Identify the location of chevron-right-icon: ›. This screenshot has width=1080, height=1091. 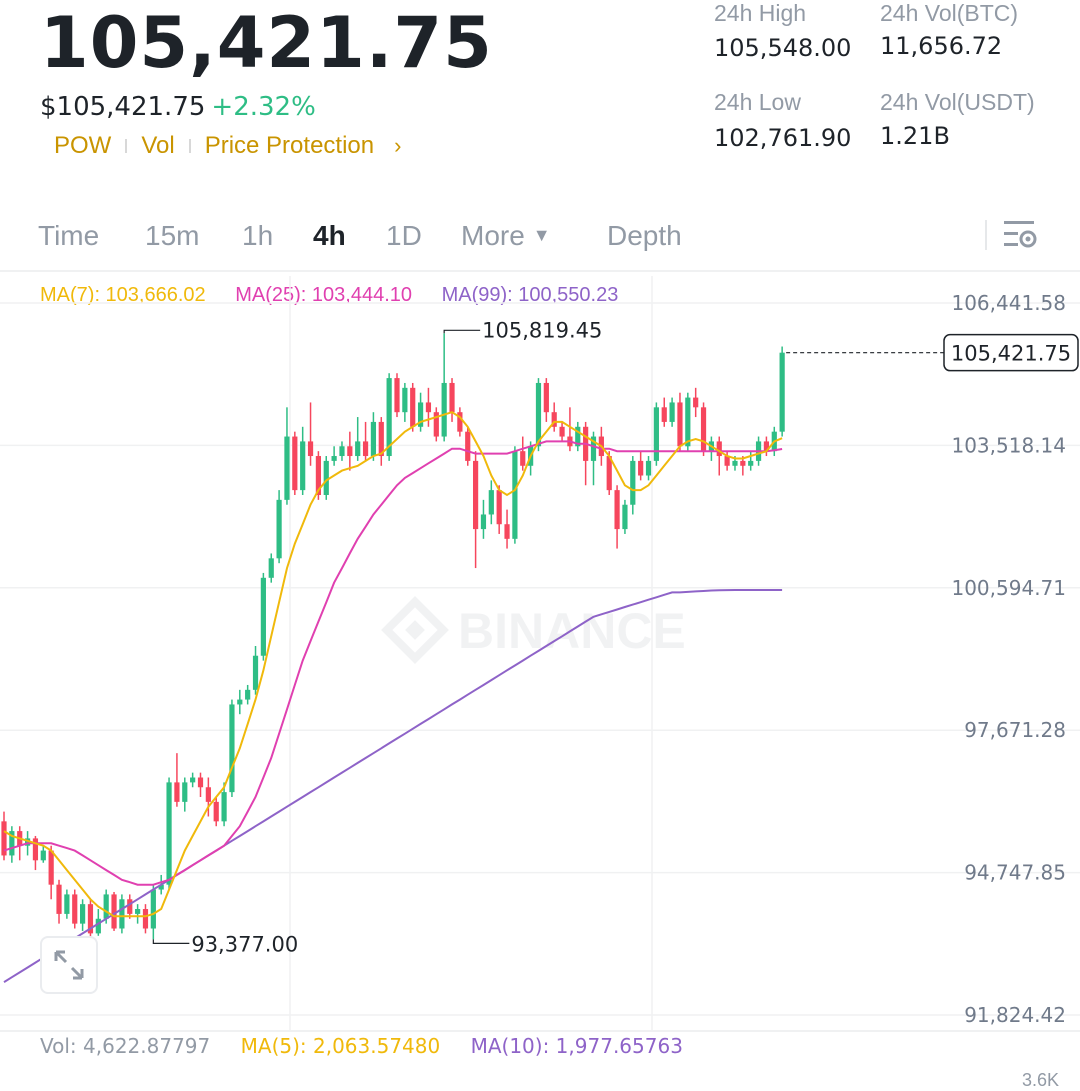
(398, 145).